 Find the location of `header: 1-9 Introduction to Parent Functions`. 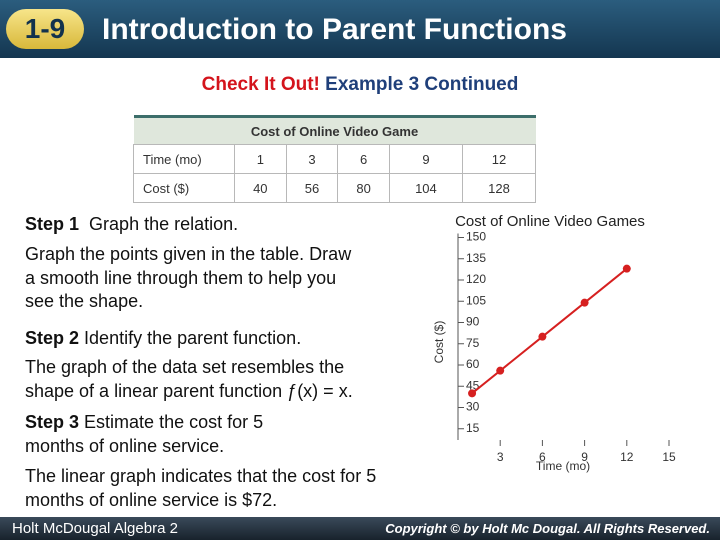

header: 1-9 Introduction to Parent Functions is located at coordinates (360, 29).